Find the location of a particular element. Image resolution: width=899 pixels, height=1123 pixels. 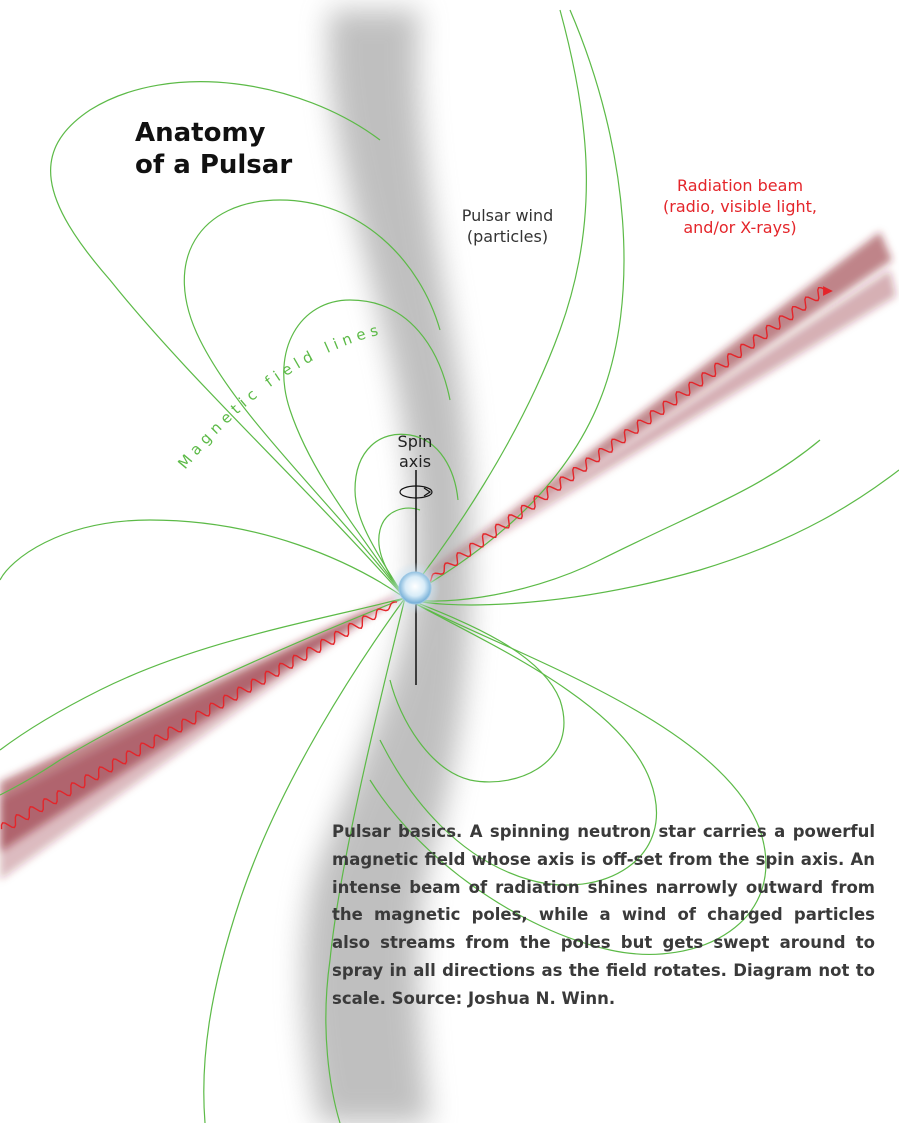

spin-axis-label: Spin axis is located at coordinates (415, 452).